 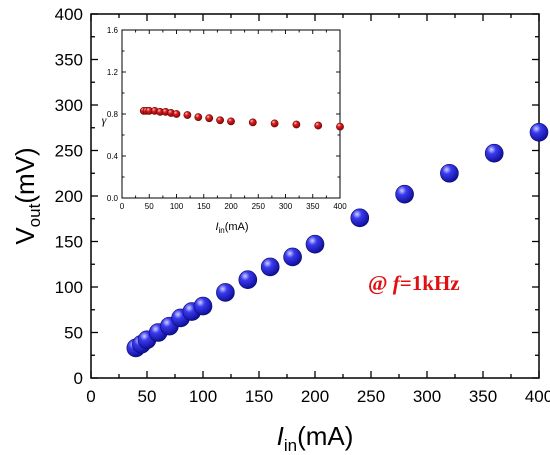 I want to click on main-y-tick-label: 400, so click(x=69, y=14).